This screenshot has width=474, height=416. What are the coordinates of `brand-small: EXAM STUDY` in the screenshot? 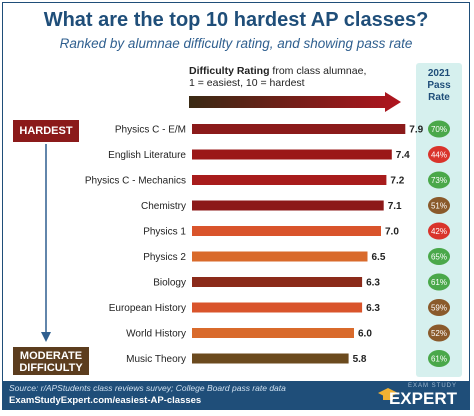 It's located at (432, 386).